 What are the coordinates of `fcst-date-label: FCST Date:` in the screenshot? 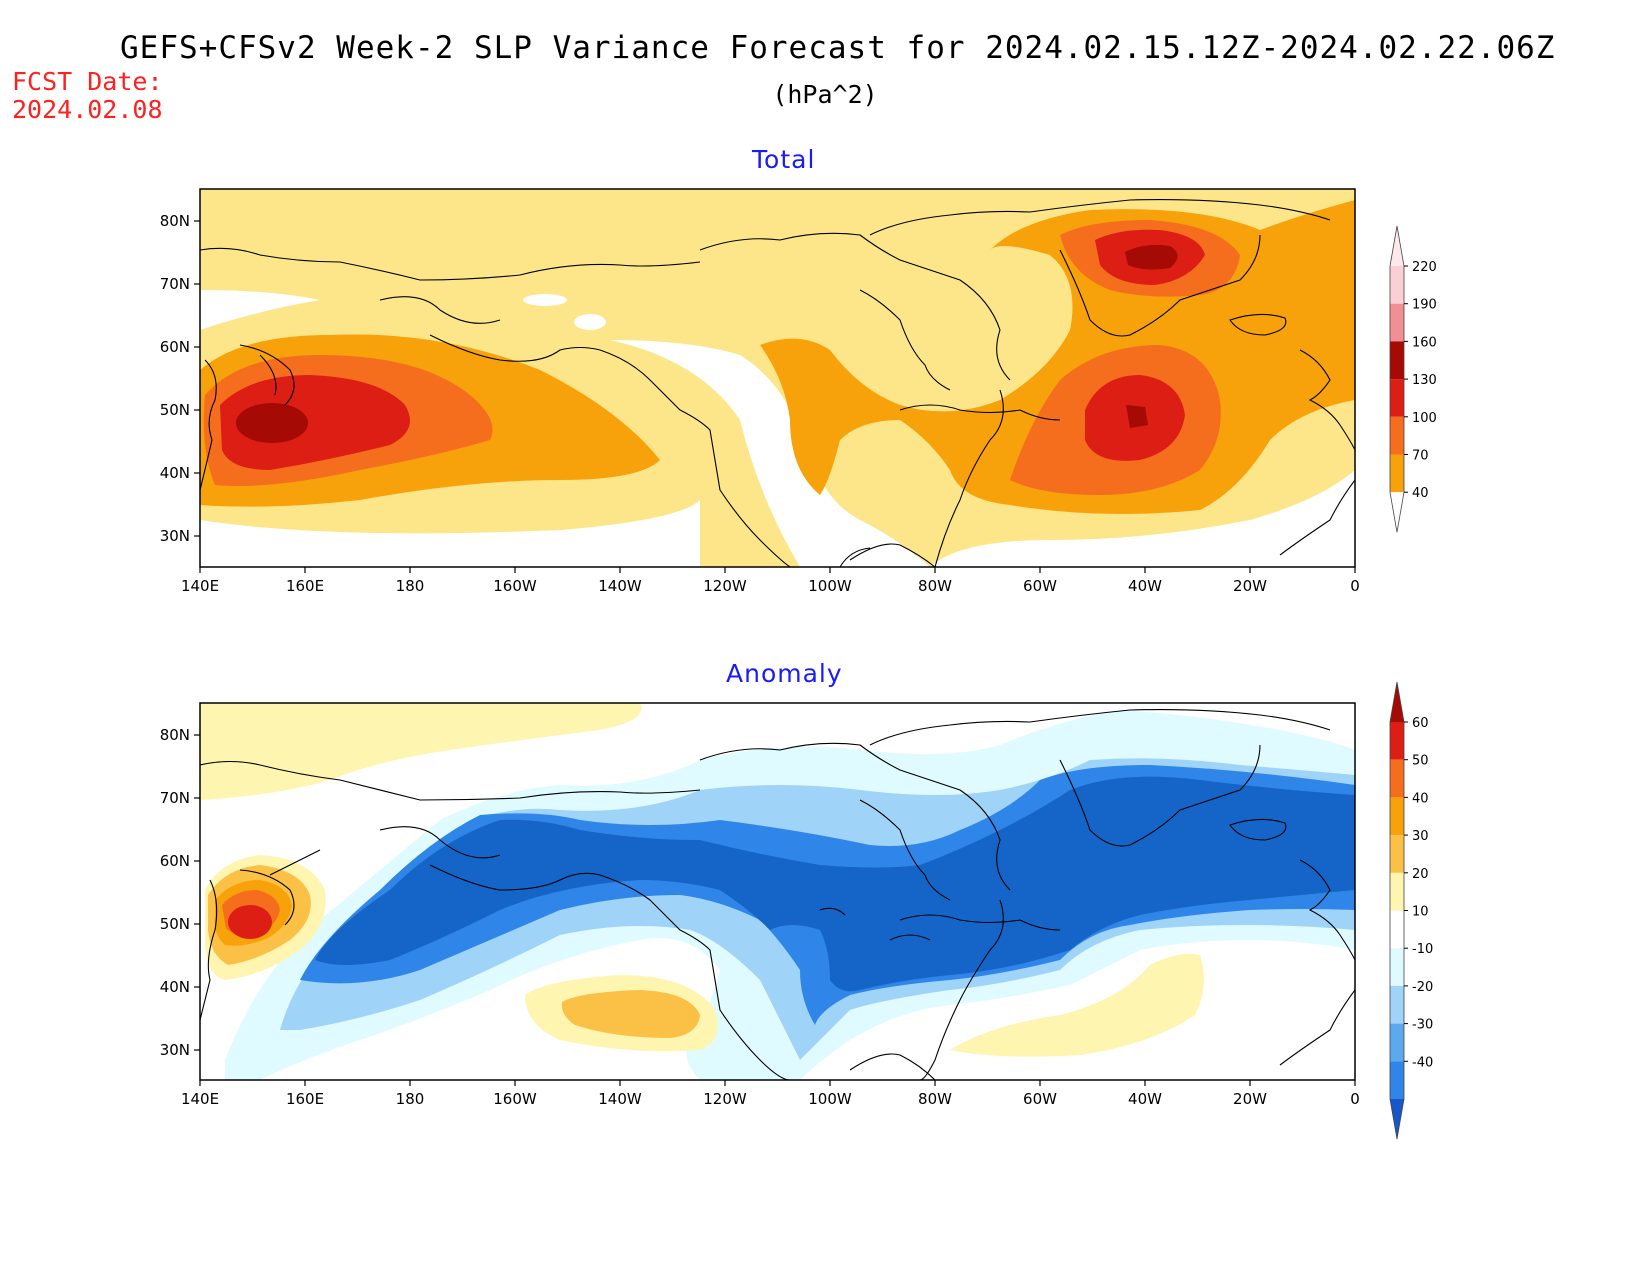 It's located at (87, 81).